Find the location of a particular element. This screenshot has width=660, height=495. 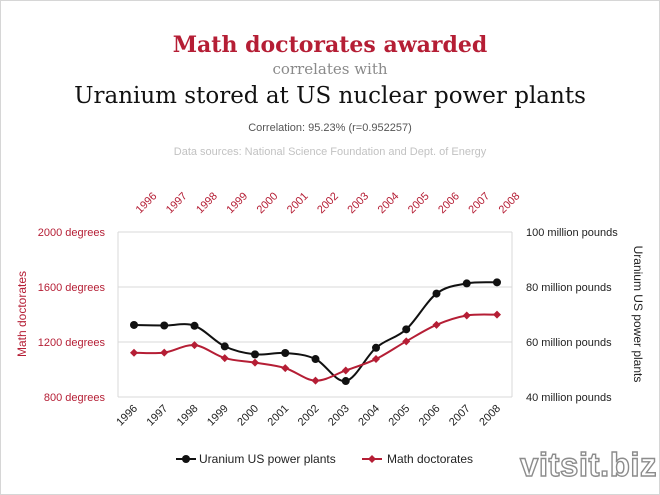

correlates-with-text: correlates with is located at coordinates (330, 69).